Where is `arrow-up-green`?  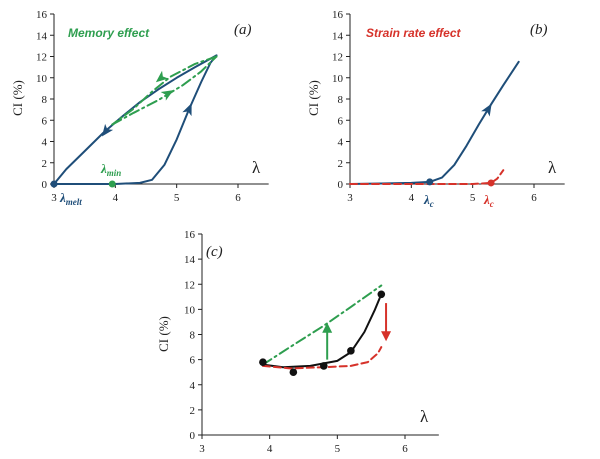 arrow-up-green is located at coordinates (327, 341).